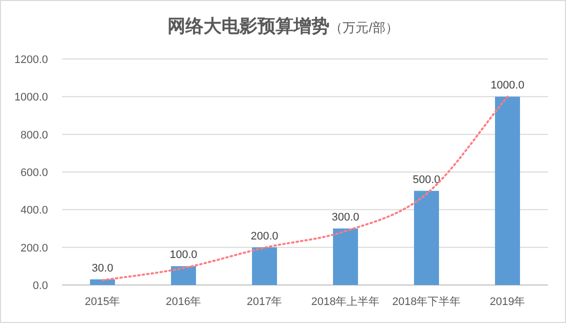 The height and width of the screenshot is (323, 566). I want to click on x-tick-label: 2019年, so click(508, 302).